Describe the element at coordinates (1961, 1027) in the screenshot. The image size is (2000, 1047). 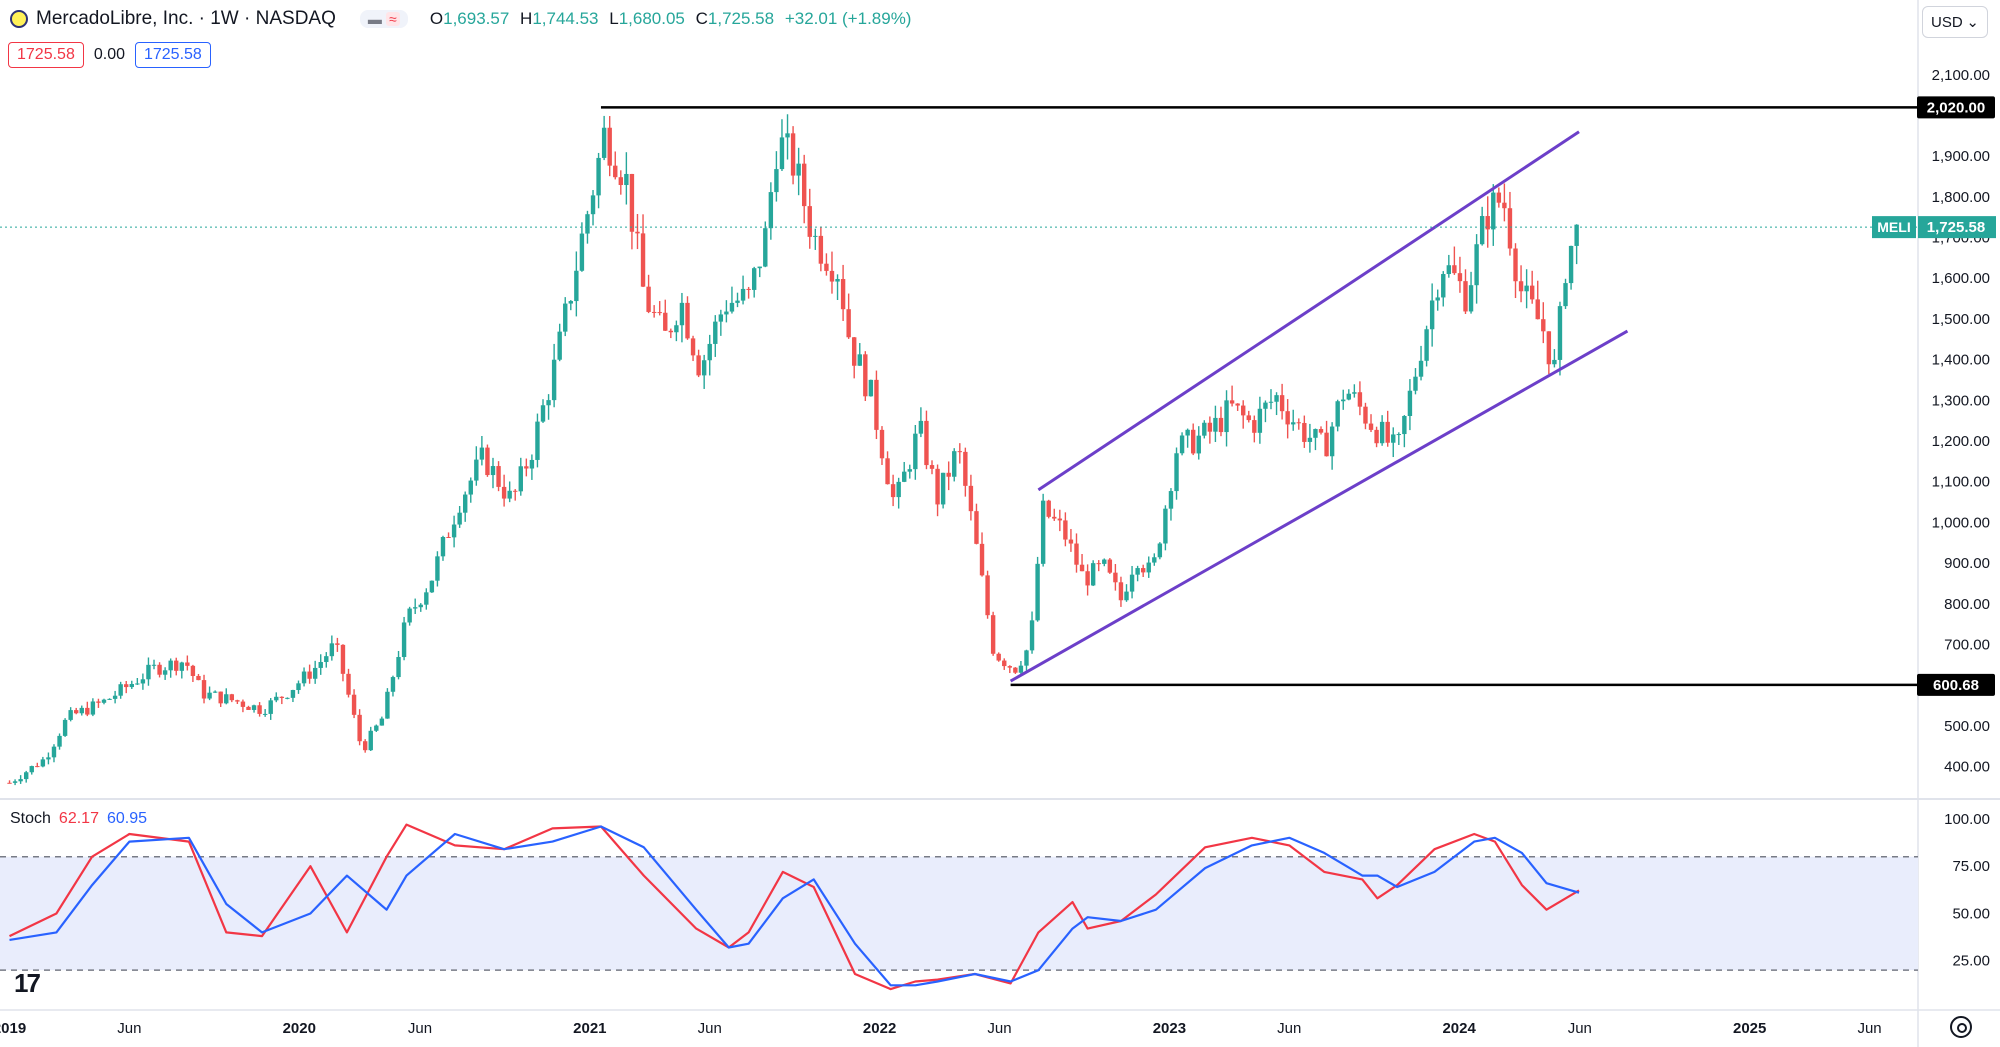
I see `gear-icon` at that location.